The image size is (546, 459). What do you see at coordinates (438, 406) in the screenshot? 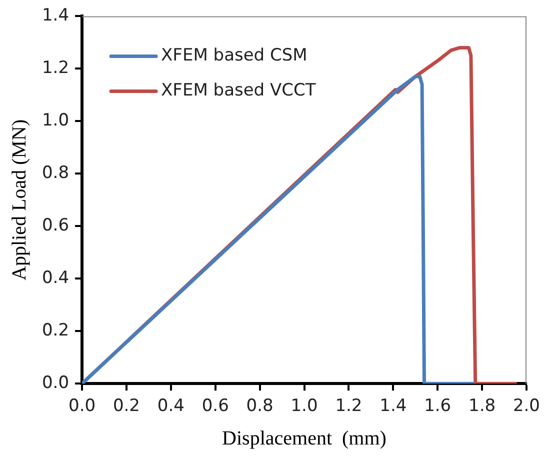
I see `x-tick-label: 1.6` at bounding box center [438, 406].